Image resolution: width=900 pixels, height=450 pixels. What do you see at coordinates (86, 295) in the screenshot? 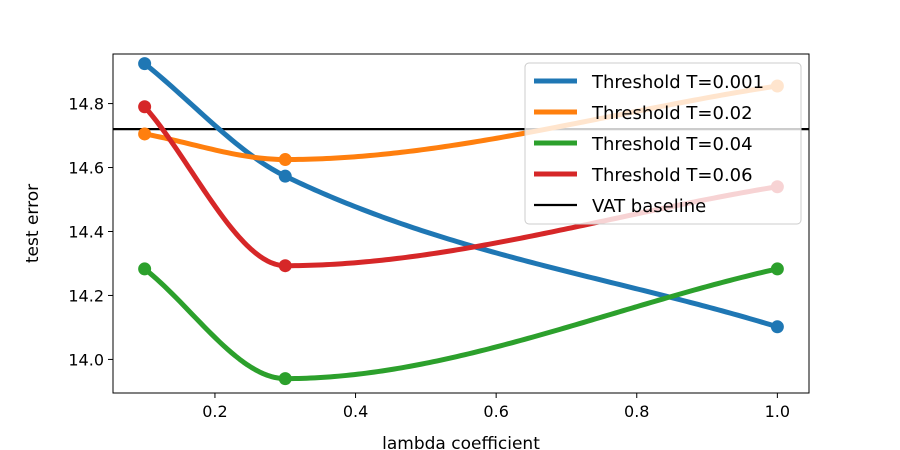
I see `y-tick-label: 14.2` at bounding box center [86, 295].